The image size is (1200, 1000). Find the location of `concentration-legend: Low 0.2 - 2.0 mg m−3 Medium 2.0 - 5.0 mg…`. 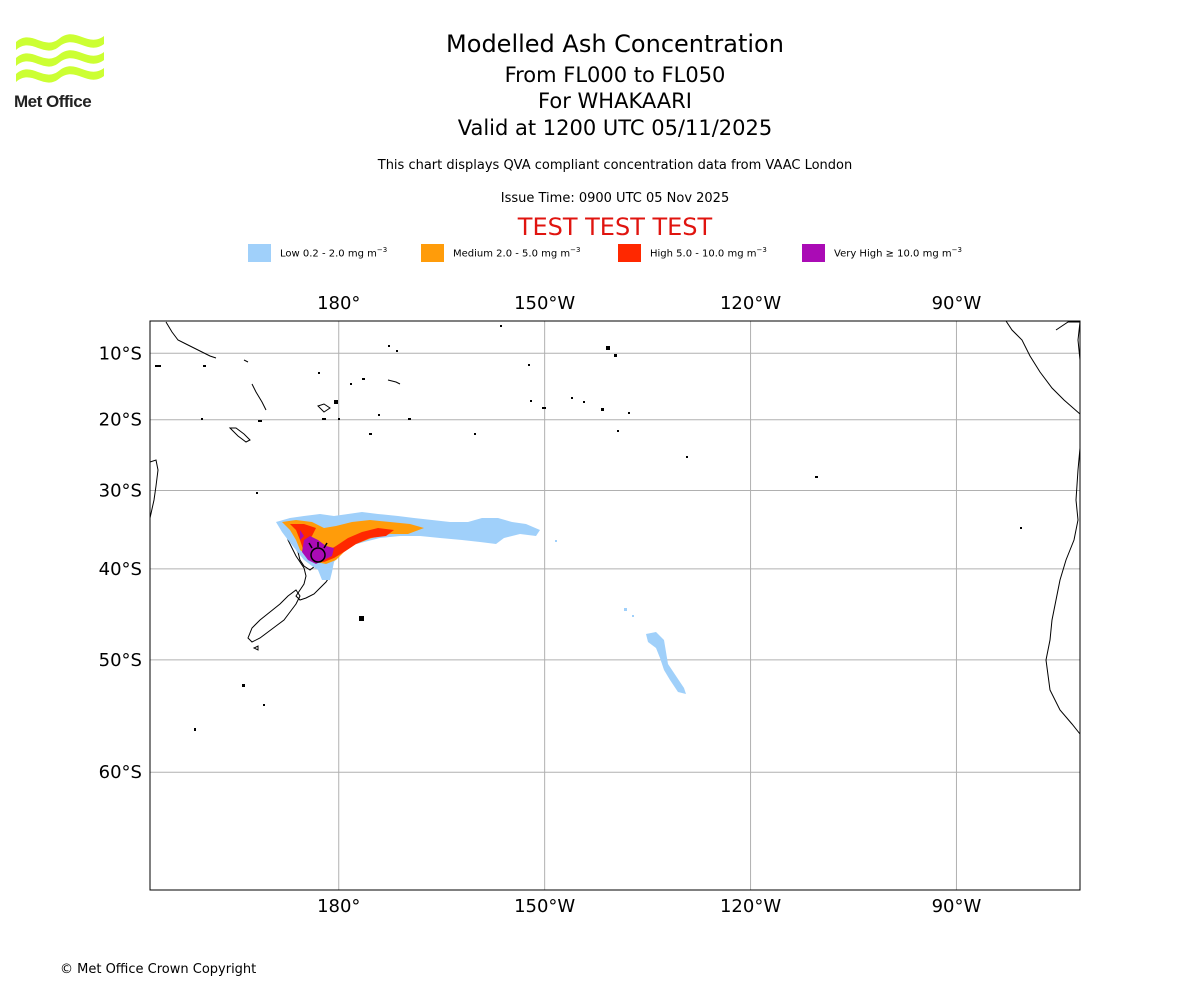

concentration-legend: Low 0.2 - 2.0 mg m−3 Medium 2.0 - 5.0 mg… is located at coordinates (600, 254).